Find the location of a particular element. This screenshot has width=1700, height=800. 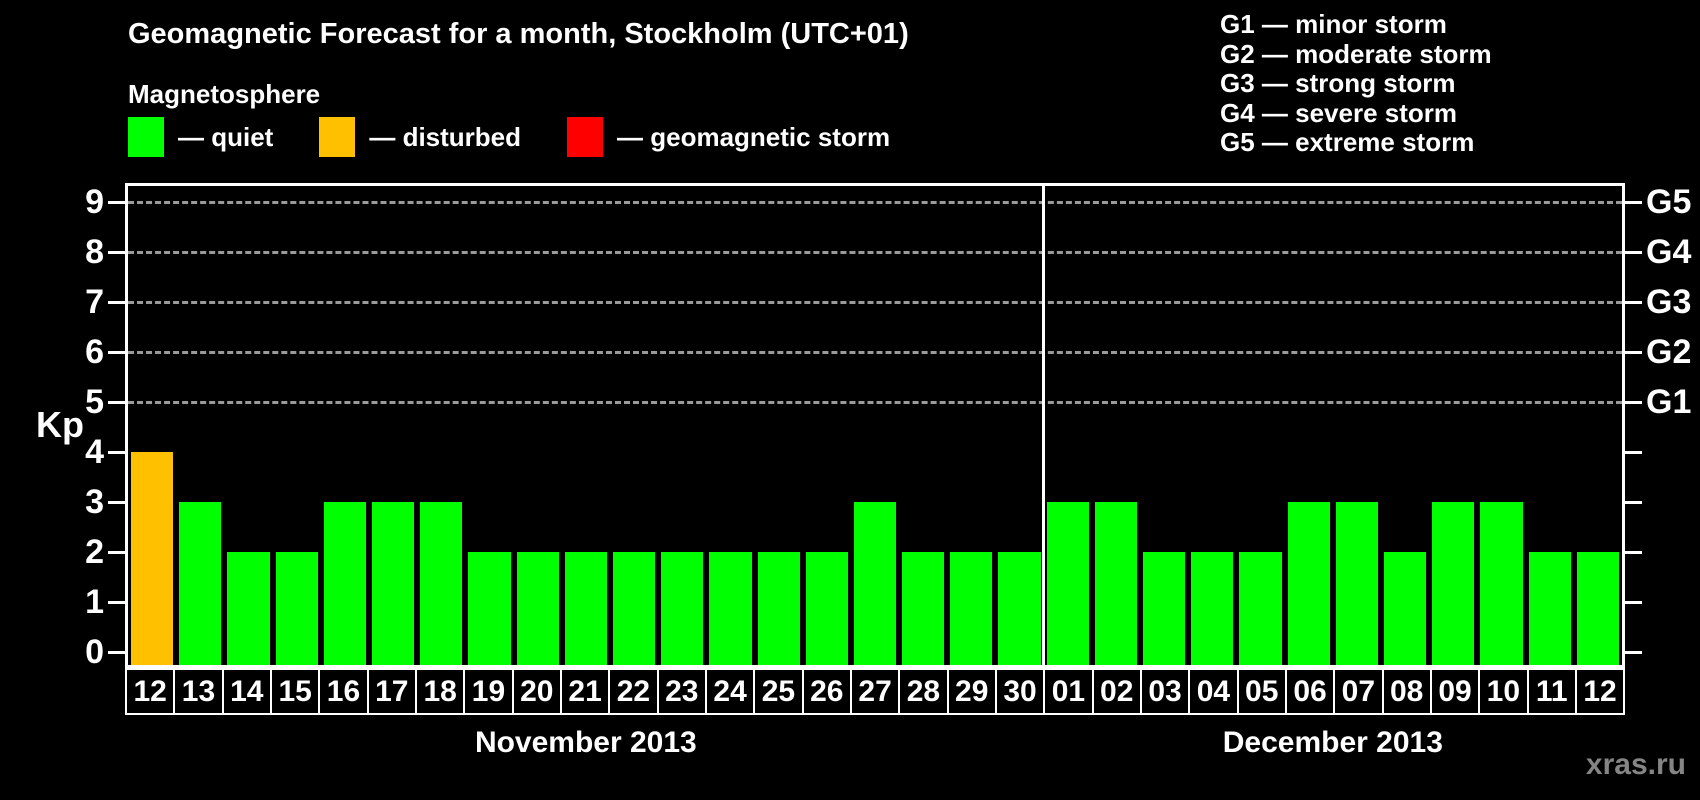

legend-label-disturbed: — disturbed is located at coordinates (445, 136).